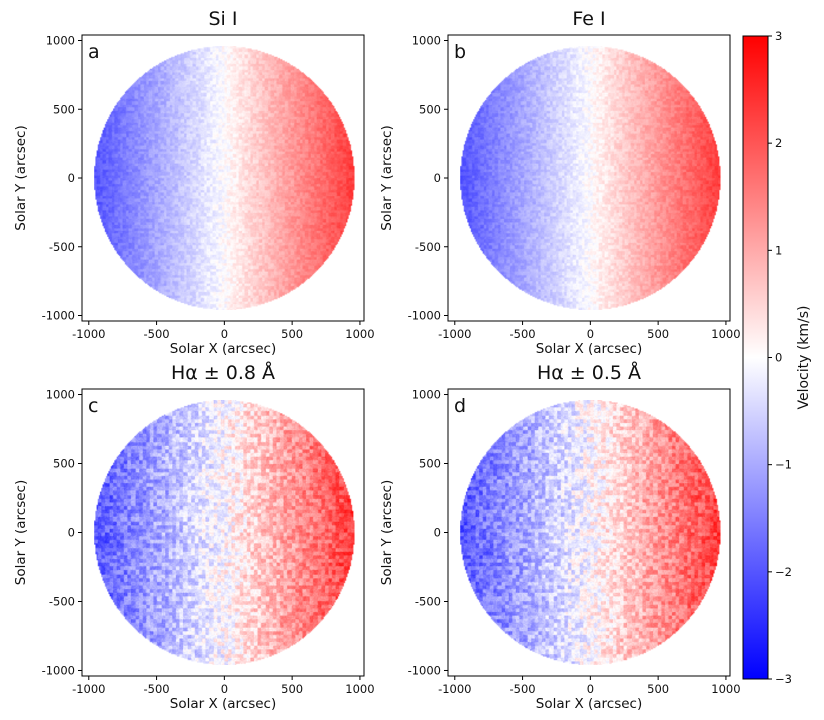 The image size is (824, 720). What do you see at coordinates (589, 372) in the screenshot?
I see `panel-title: Hα ± 0.5 Å` at bounding box center [589, 372].